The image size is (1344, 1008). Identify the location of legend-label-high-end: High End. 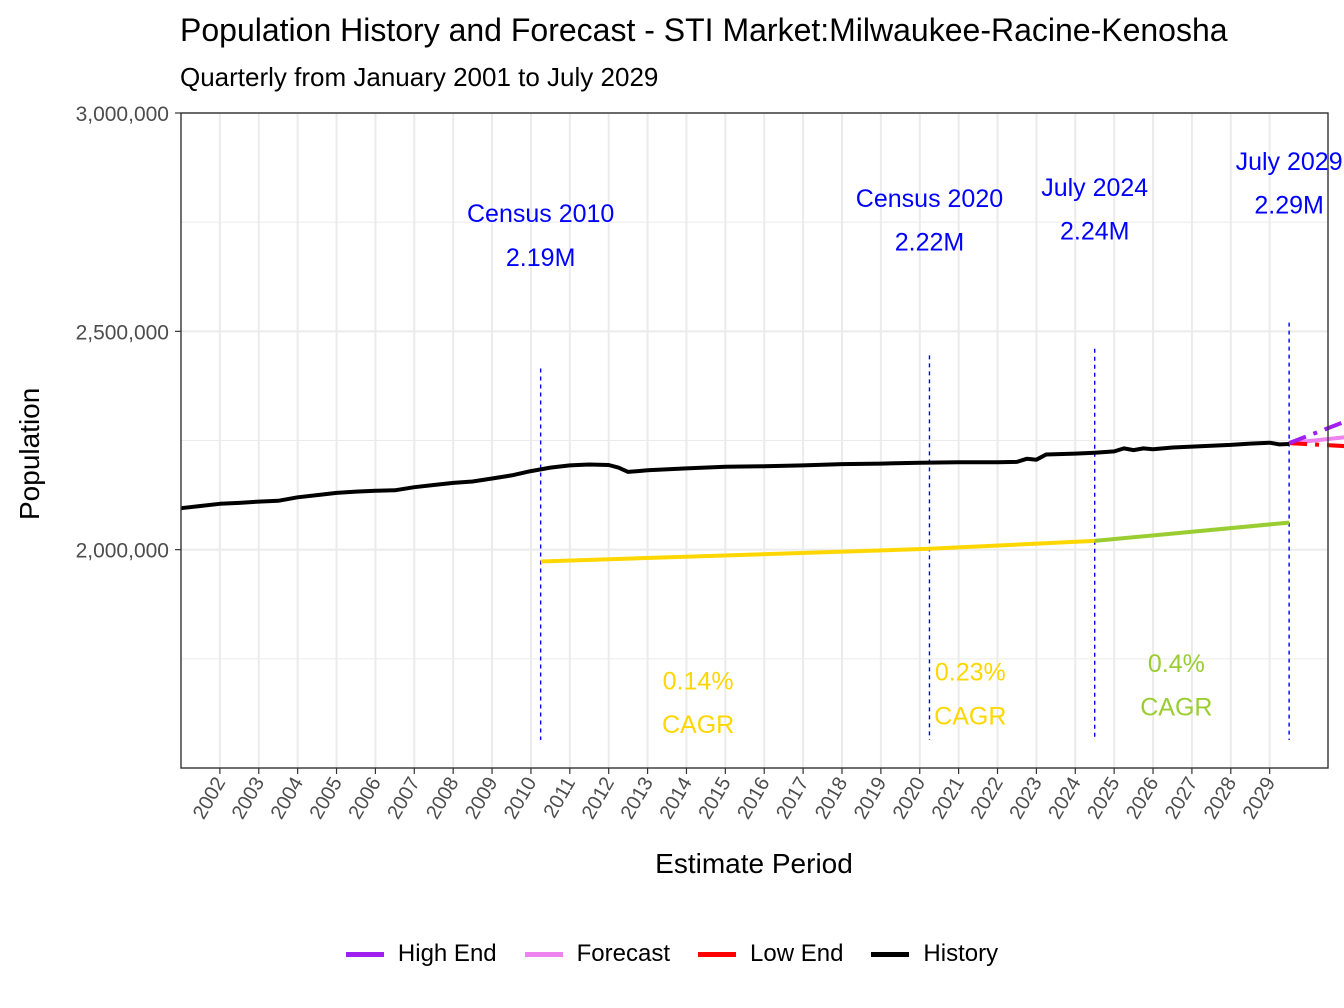
(447, 953).